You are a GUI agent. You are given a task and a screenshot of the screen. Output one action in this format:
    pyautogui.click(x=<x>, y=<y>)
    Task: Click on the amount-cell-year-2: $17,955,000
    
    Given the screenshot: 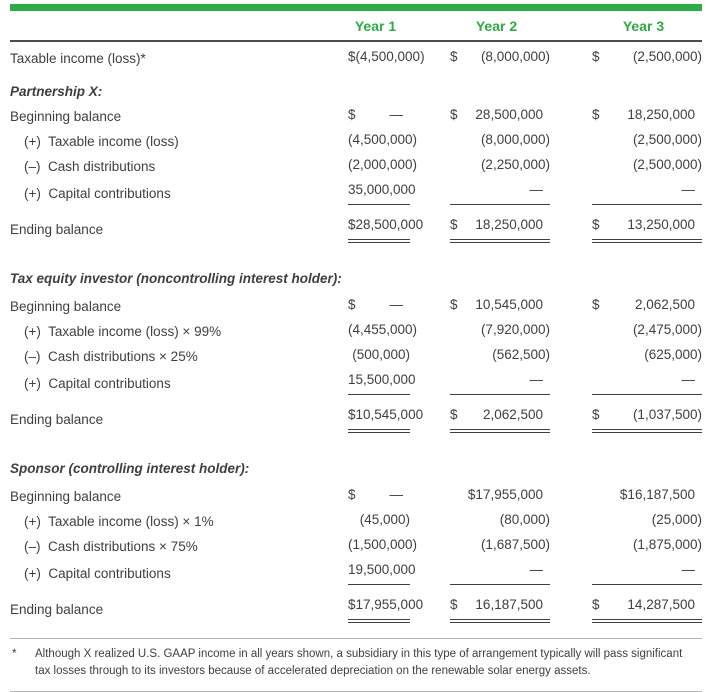 What is the action you would take?
    pyautogui.click(x=500, y=497)
    